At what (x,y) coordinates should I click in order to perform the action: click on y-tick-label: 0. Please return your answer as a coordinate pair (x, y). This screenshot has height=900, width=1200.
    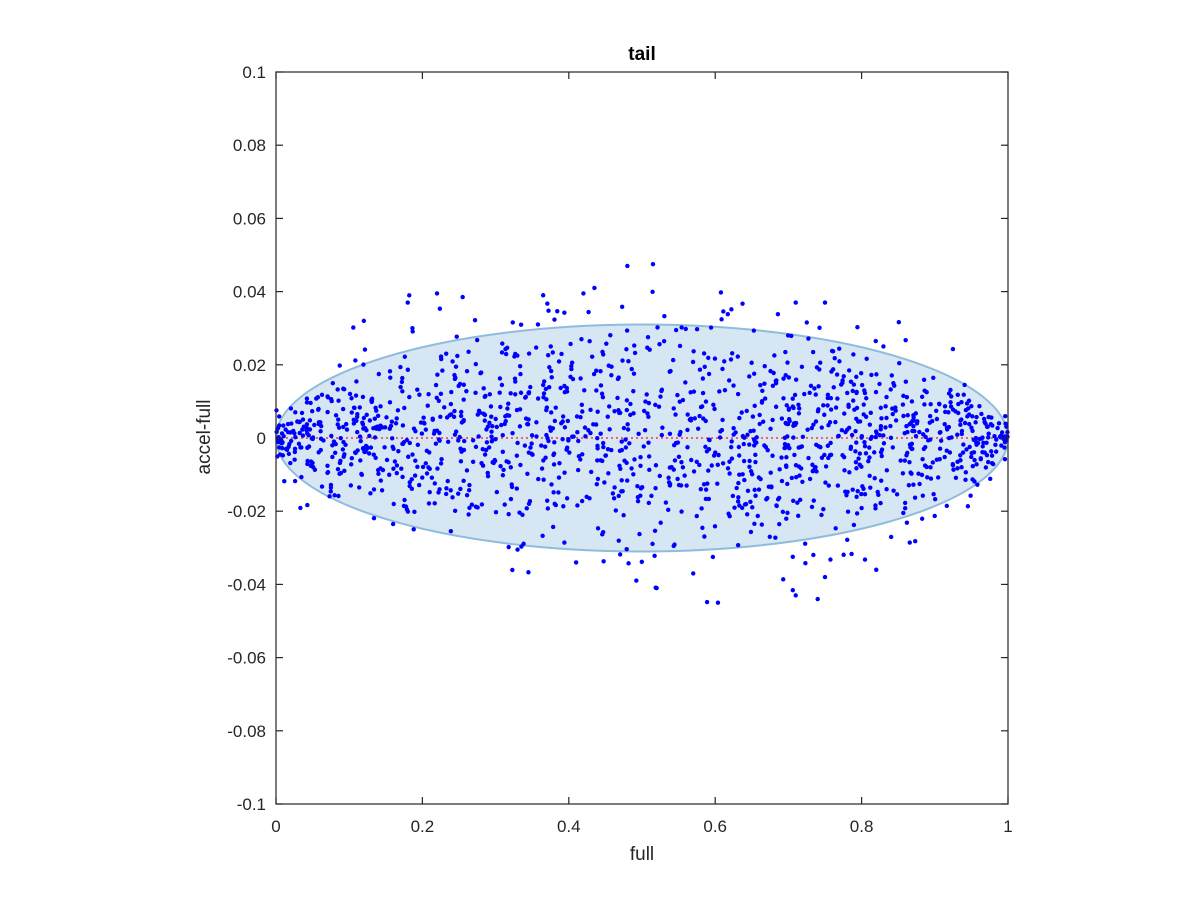
    Looking at the image, I should click on (261, 438).